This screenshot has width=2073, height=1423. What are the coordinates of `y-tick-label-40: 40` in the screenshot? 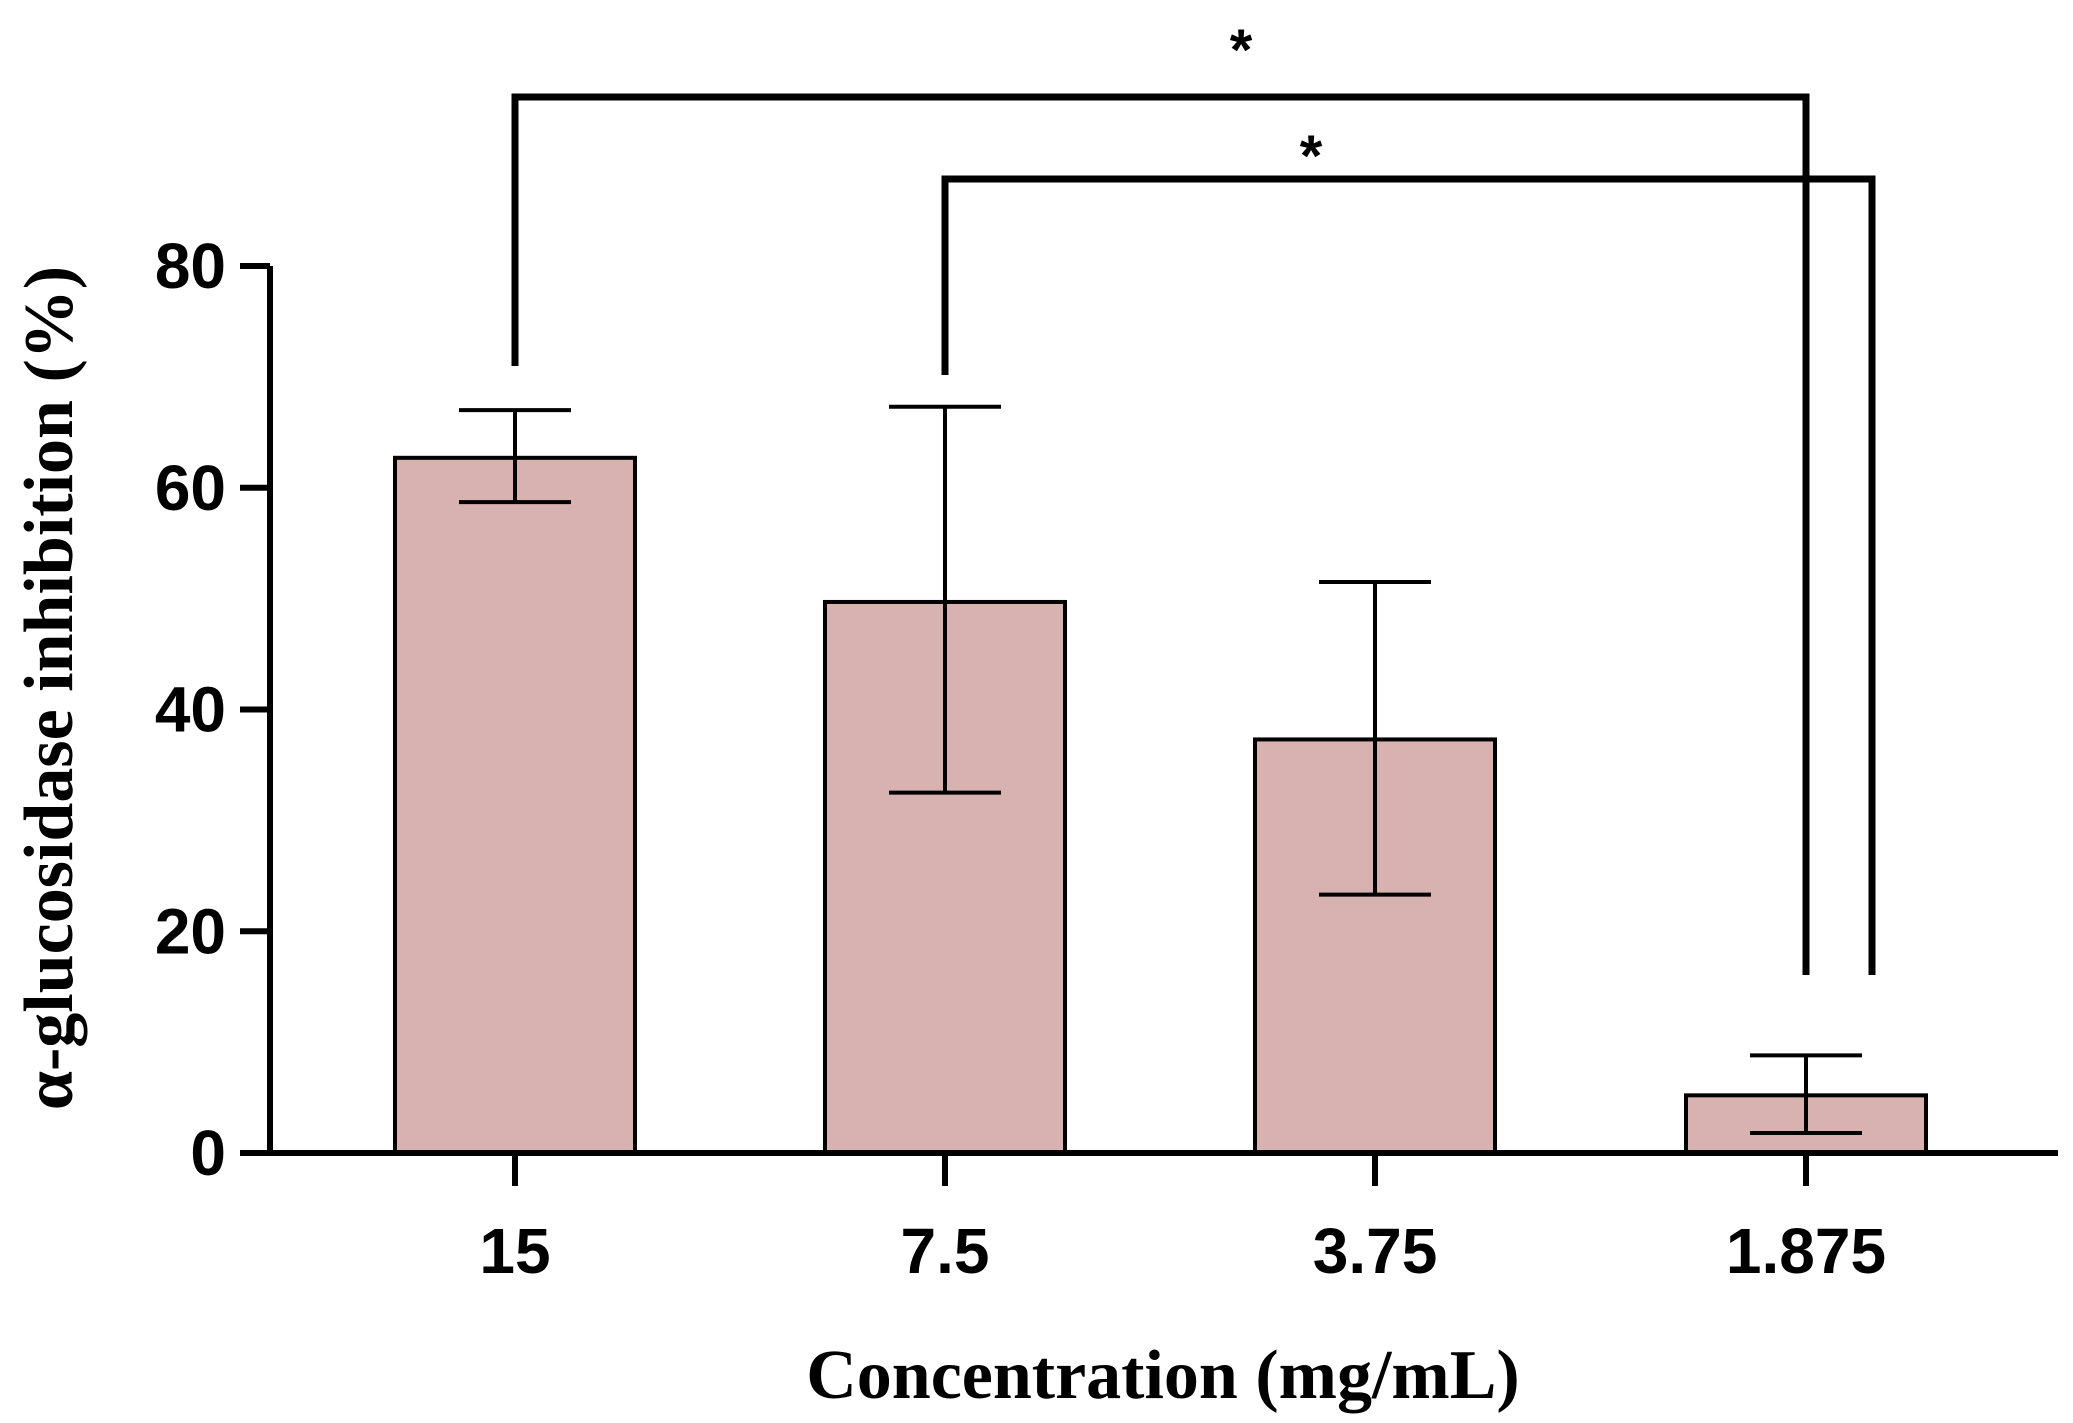 It's located at (190, 710).